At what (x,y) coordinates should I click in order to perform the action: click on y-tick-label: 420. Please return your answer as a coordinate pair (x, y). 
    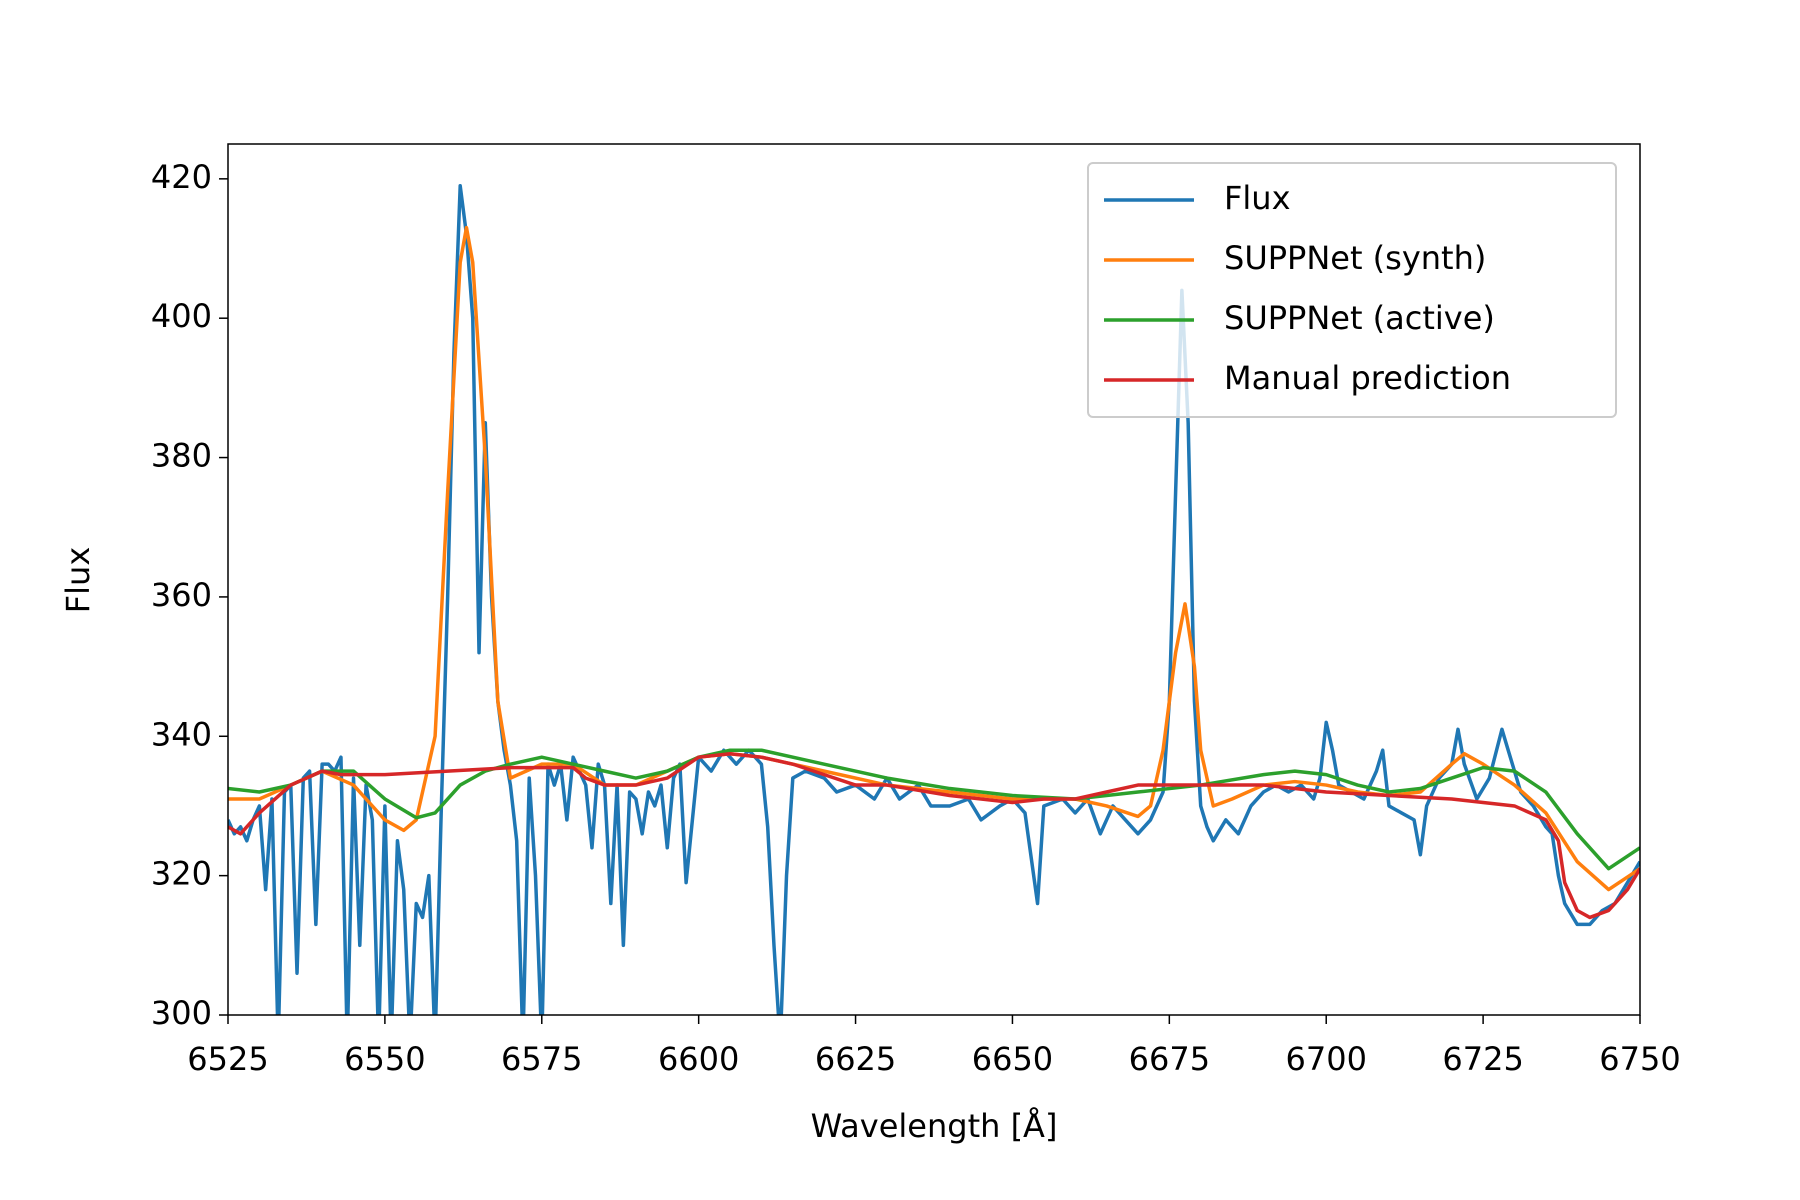
    Looking at the image, I should click on (181, 177).